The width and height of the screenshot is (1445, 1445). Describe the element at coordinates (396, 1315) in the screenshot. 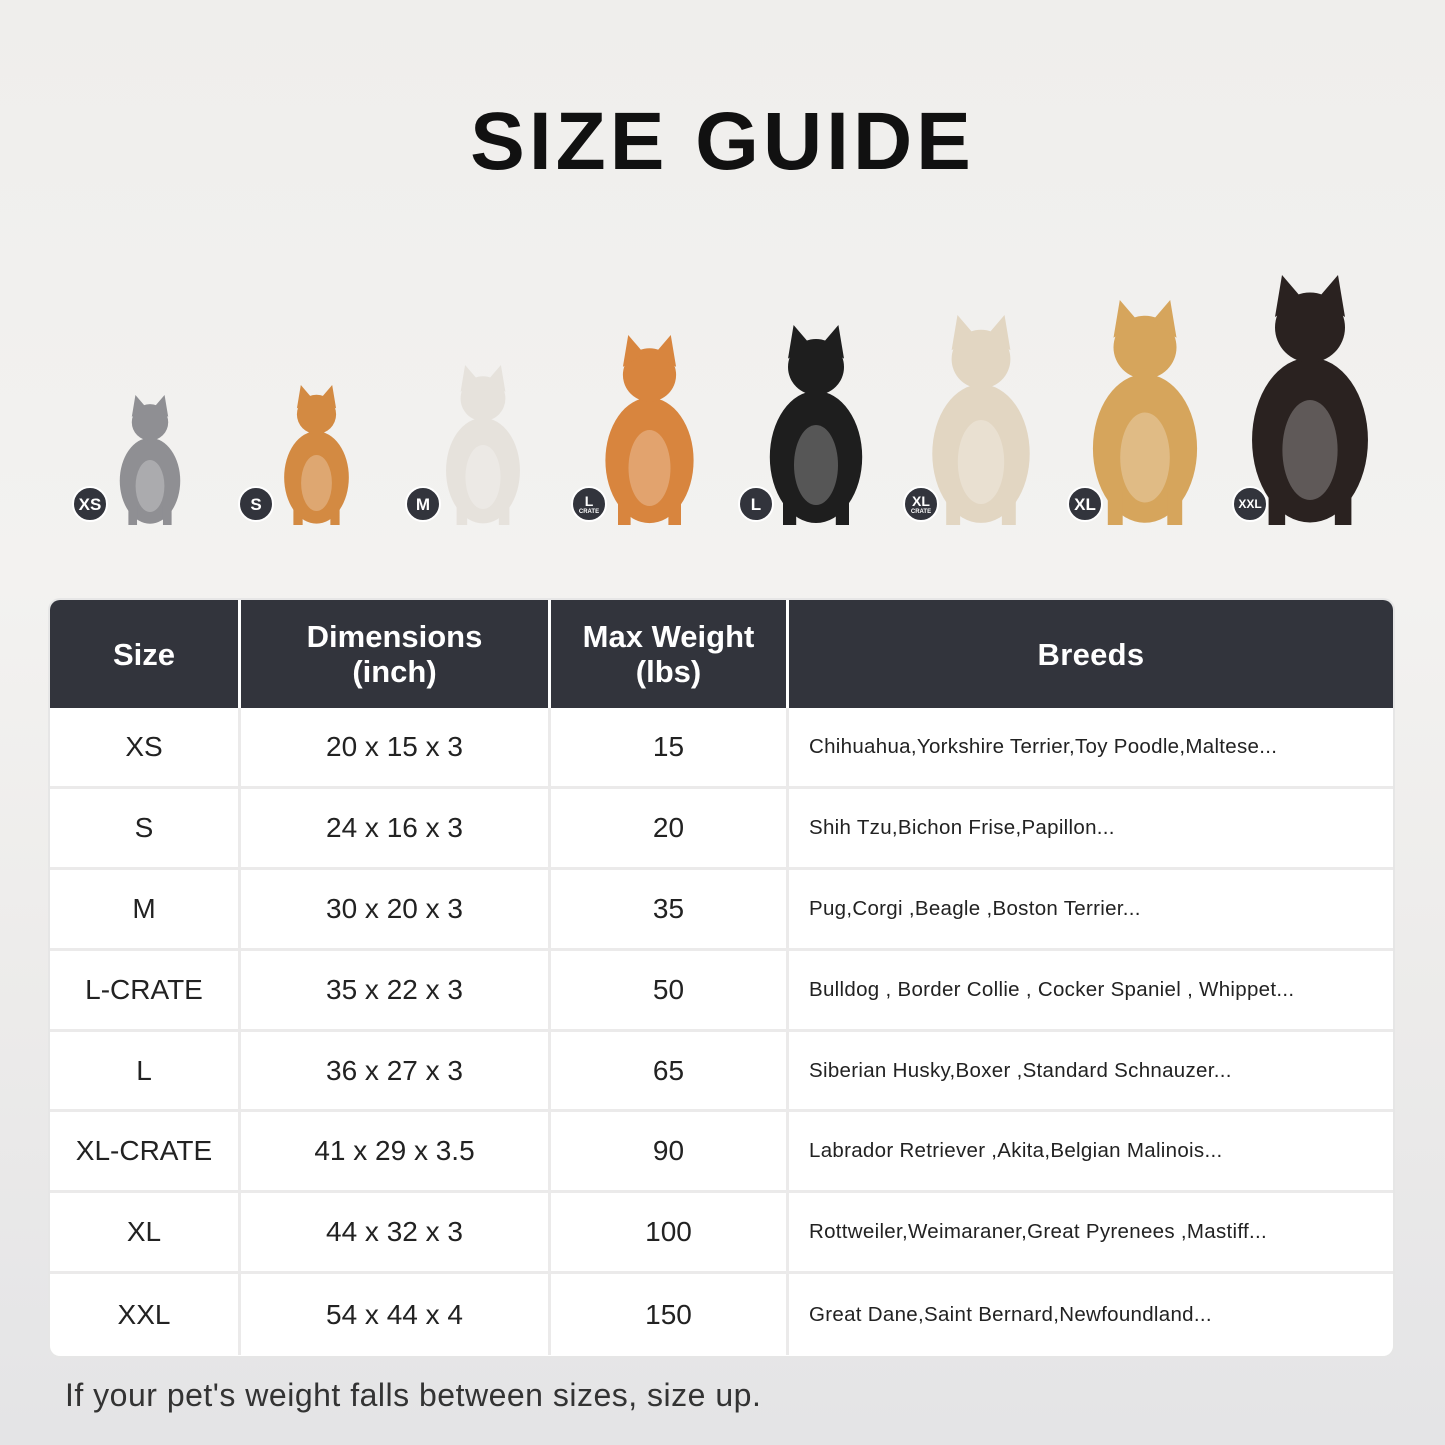

I see `cell-dimensions: 54 x 44 x 4` at that location.